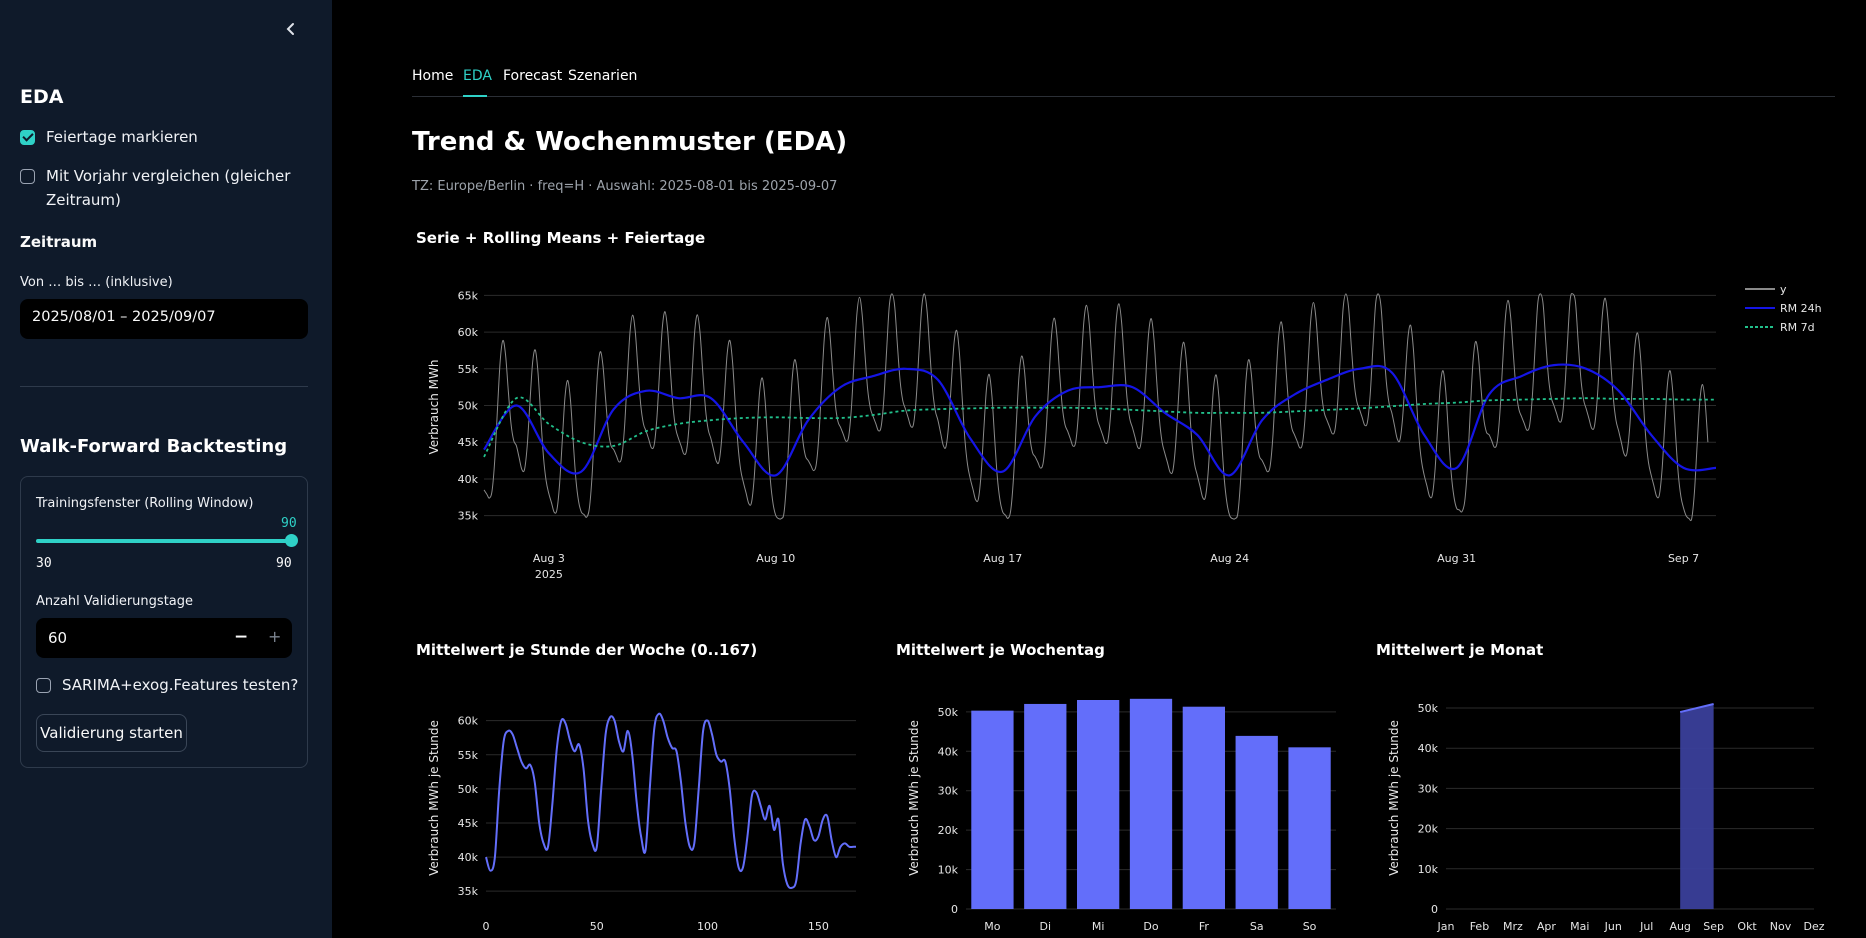  I want to click on weekday-xtick-label: Fr, so click(1204, 926).